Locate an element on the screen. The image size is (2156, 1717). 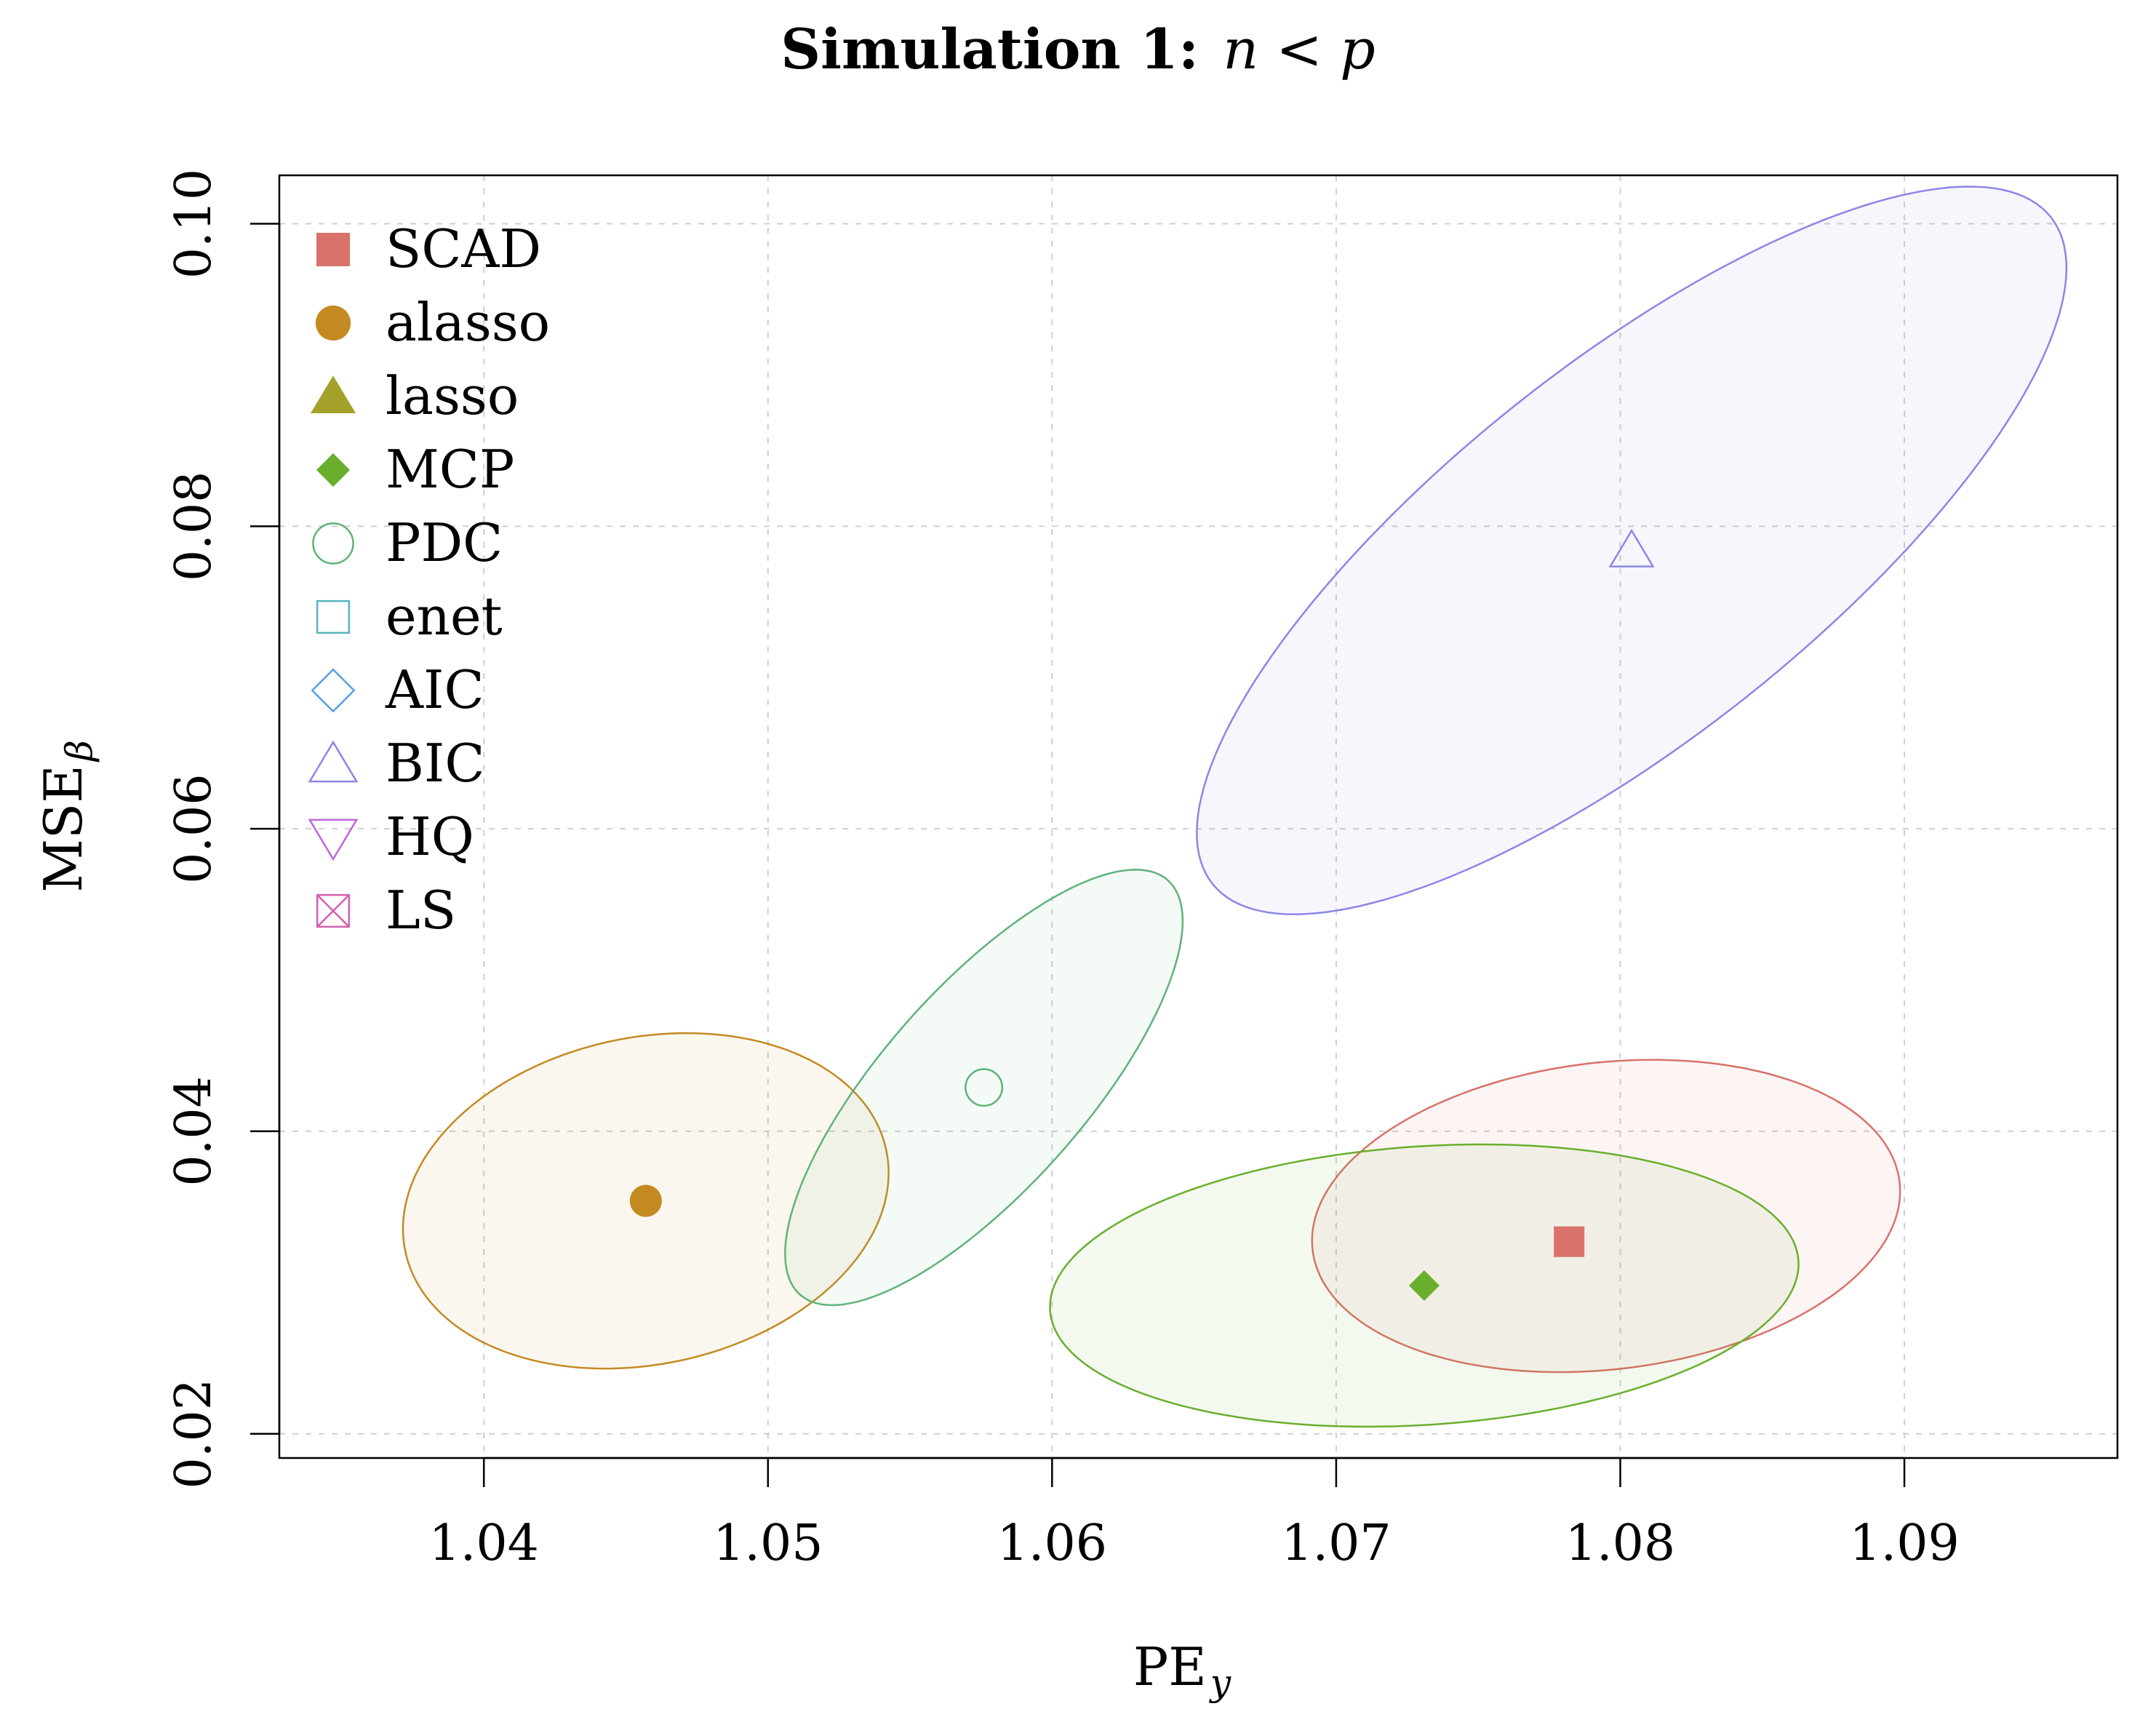
y-tick-label: 0.04 is located at coordinates (194, 1131).